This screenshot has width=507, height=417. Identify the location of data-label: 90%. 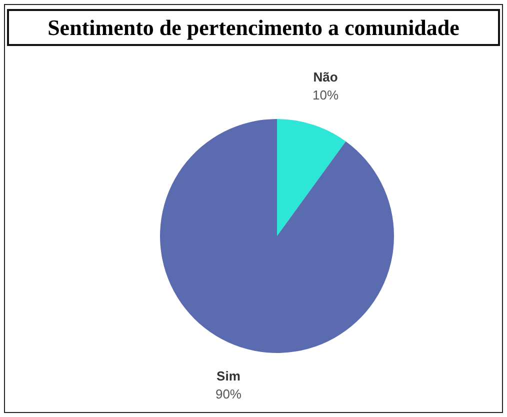
(228, 394).